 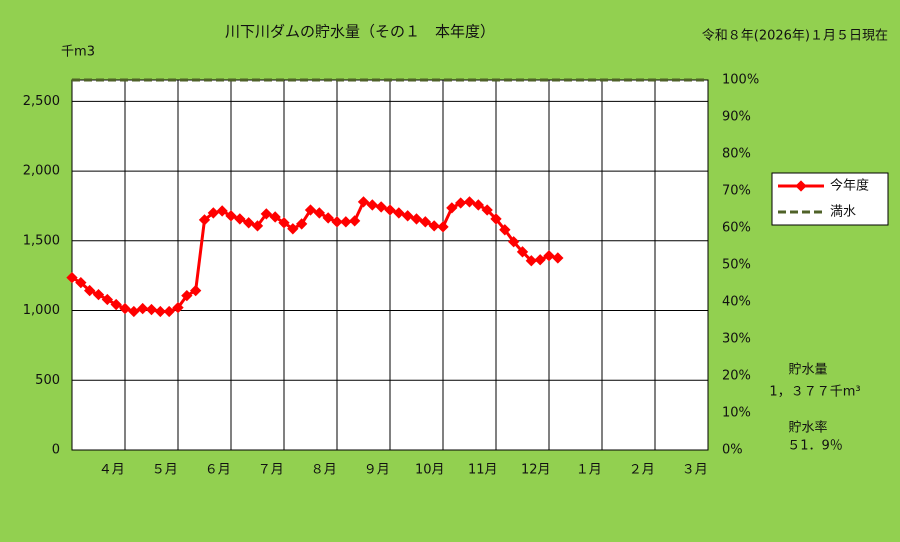 What do you see at coordinates (736, 154) in the screenshot?
I see `y2-tick-label: 80%` at bounding box center [736, 154].